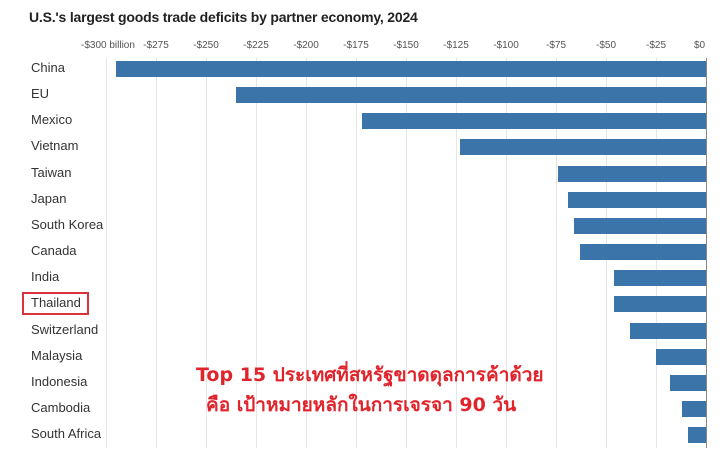 The image size is (721, 465). What do you see at coordinates (57, 355) in the screenshot?
I see `category-label: Malaysia` at bounding box center [57, 355].